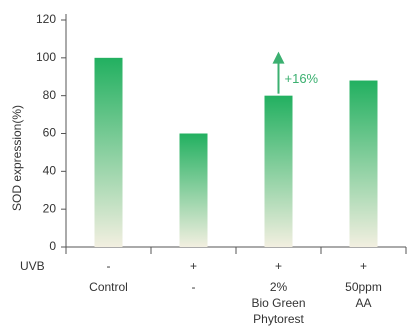 This screenshot has height=330, width=410. I want to click on category-label: Phytorest, so click(278, 319).